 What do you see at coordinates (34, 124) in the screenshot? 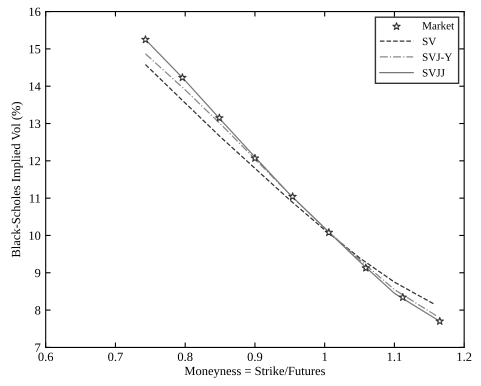
I see `y-tick-label: 13` at bounding box center [34, 124].